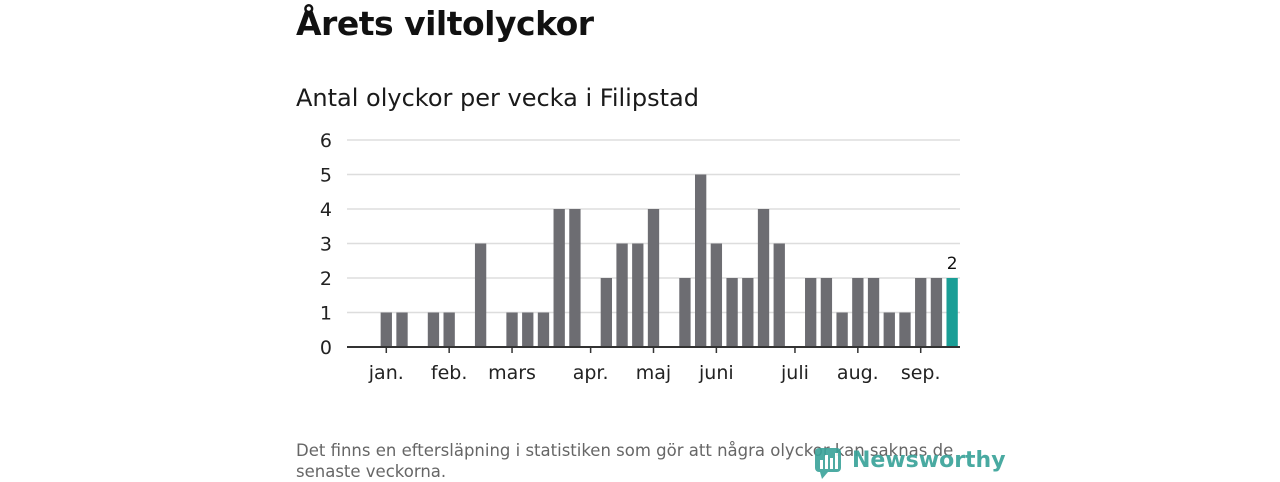  Describe the element at coordinates (326, 176) in the screenshot. I see `y-tick-label: 5` at that location.